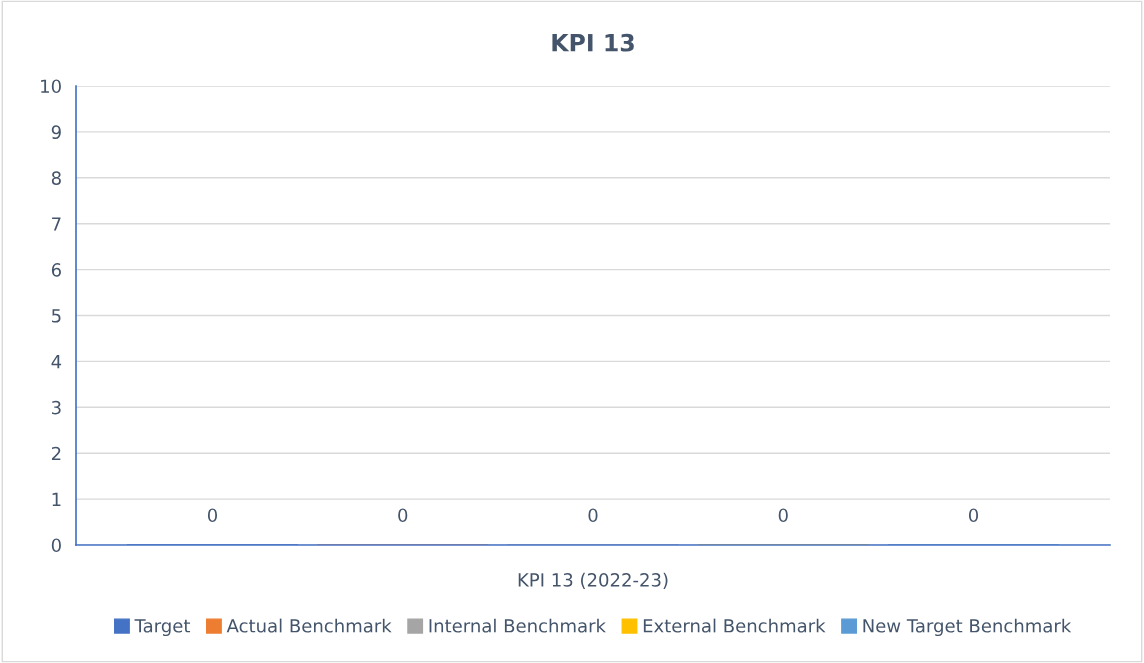 The image size is (1144, 663). Describe the element at coordinates (593, 580) in the screenshot. I see `x-tick-label: KPI 13 (2022-23)` at that location.